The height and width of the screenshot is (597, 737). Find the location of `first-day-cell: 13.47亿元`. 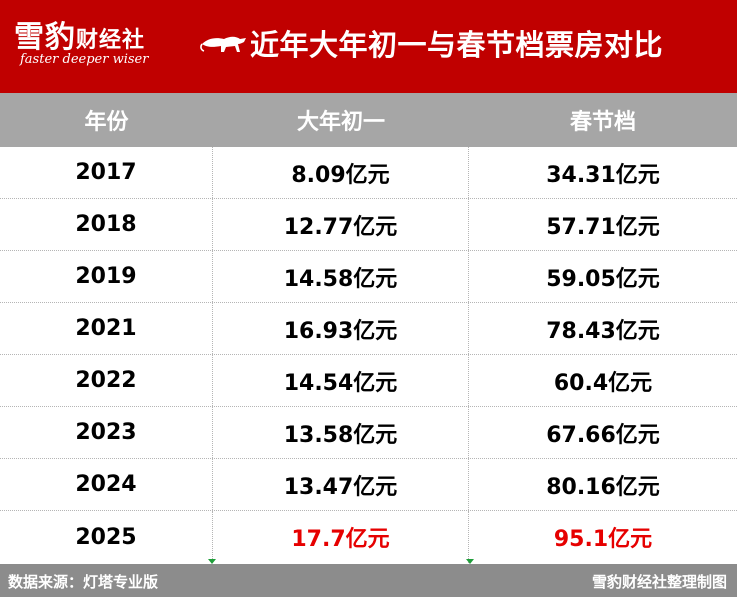

first-day-cell: 13.47亿元 is located at coordinates (341, 484).